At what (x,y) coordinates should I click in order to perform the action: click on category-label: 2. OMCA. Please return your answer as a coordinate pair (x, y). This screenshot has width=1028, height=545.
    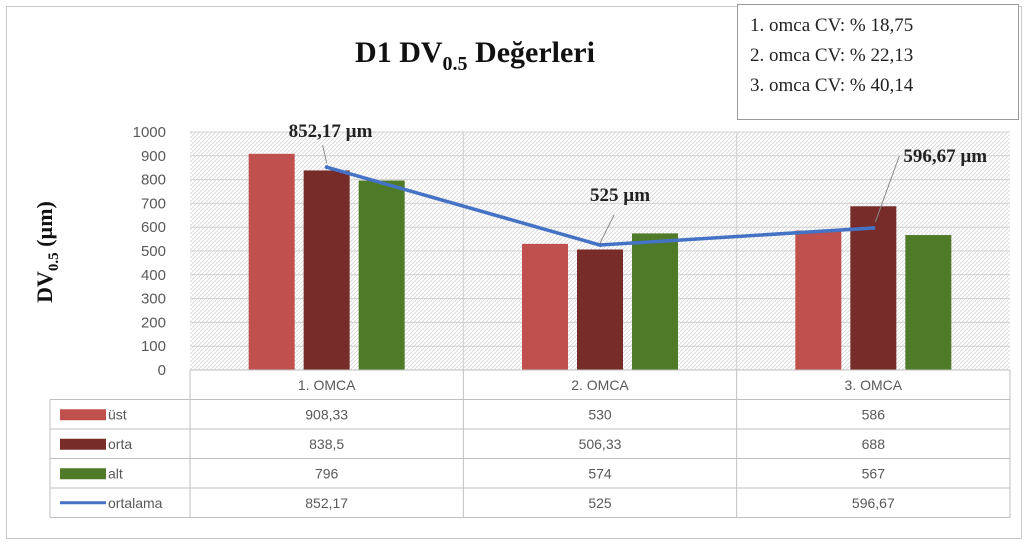
    Looking at the image, I should click on (600, 385).